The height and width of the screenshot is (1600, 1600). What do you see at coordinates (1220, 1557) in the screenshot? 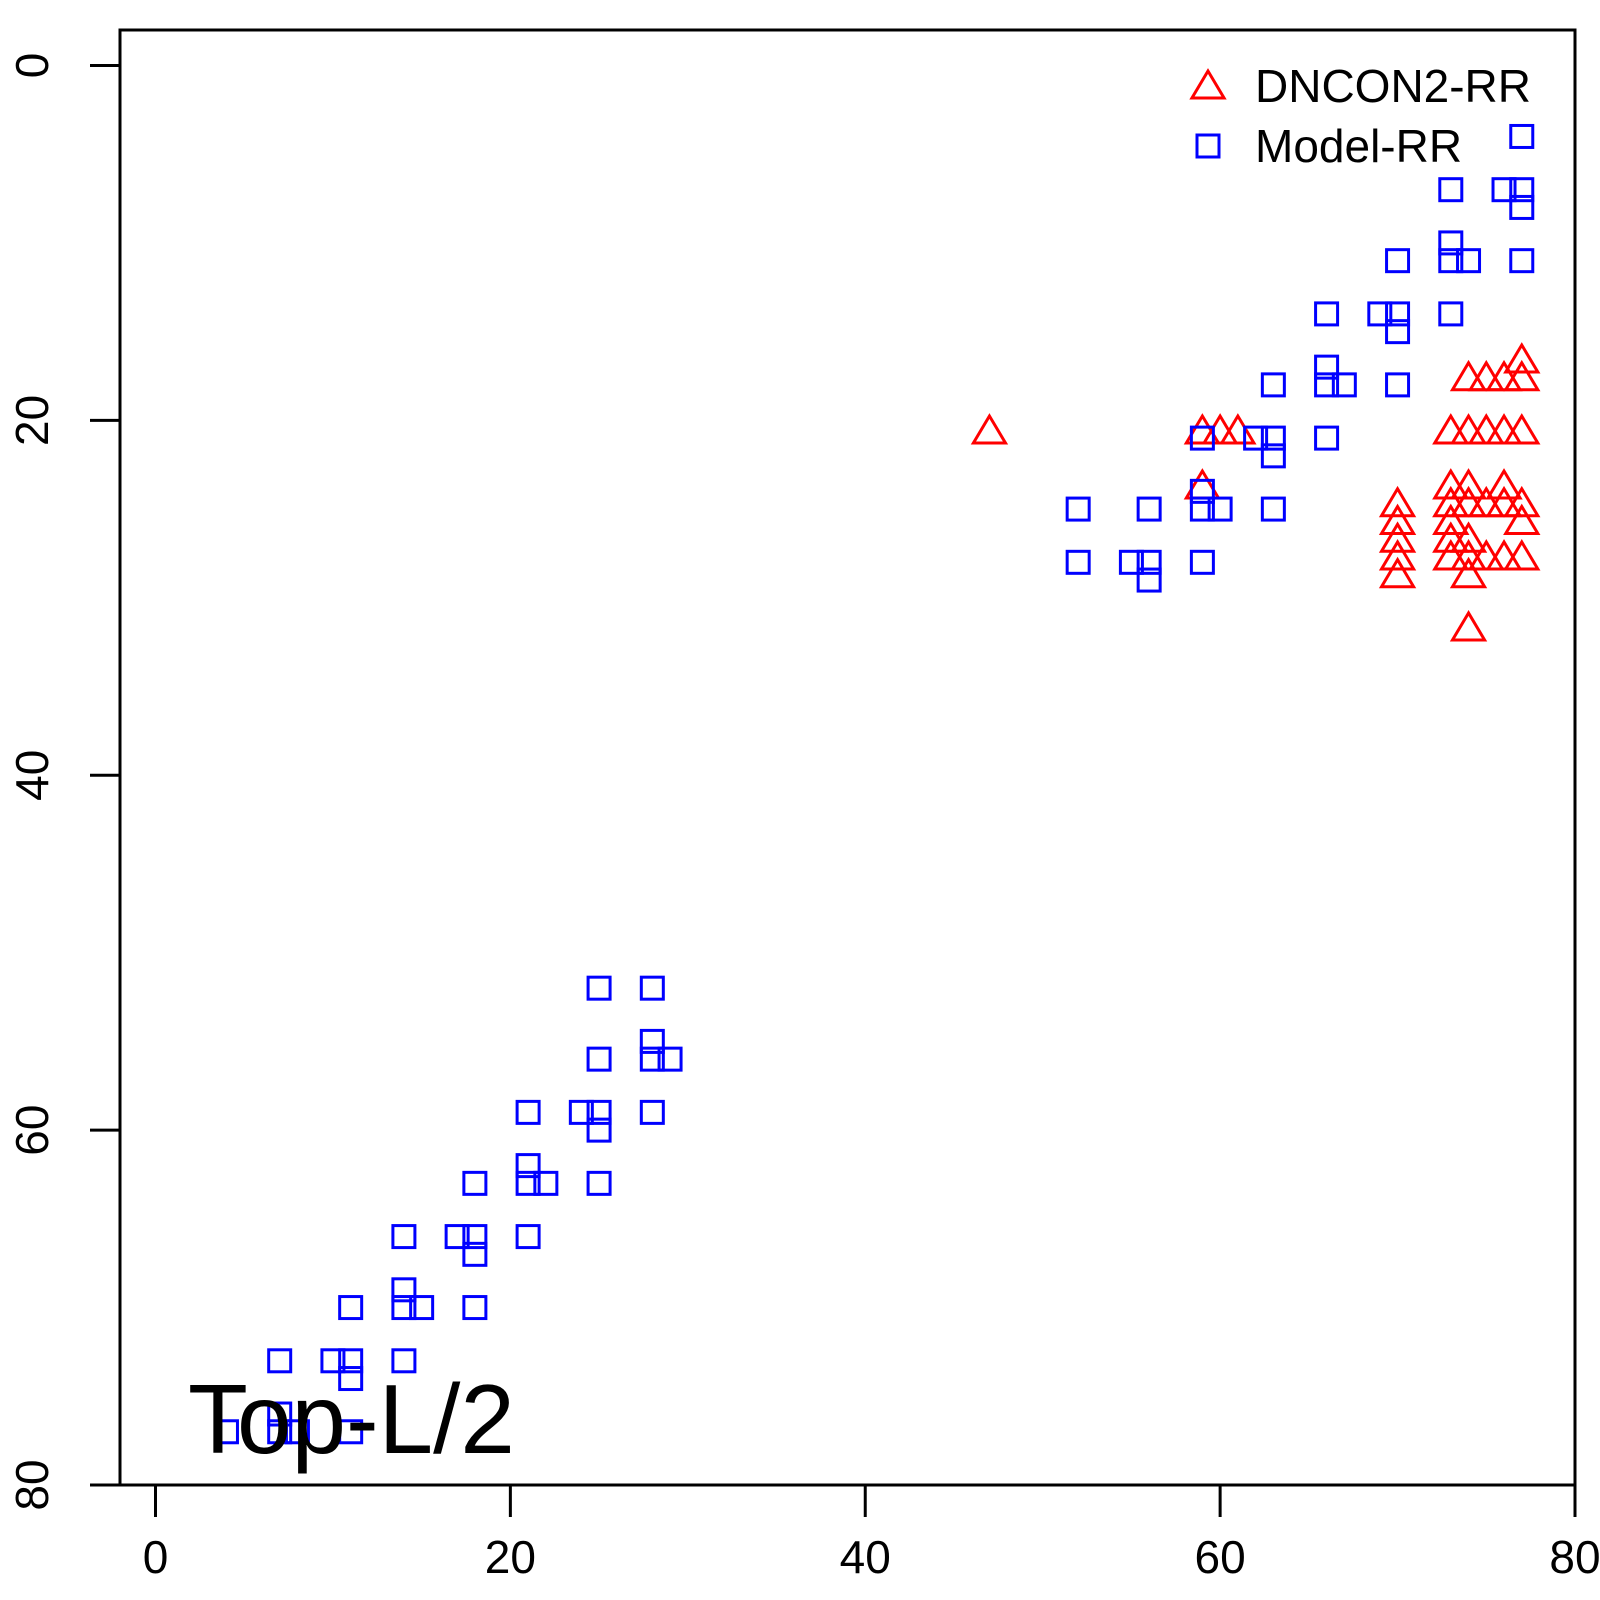
I see `x-tick-label: 60` at bounding box center [1220, 1557].